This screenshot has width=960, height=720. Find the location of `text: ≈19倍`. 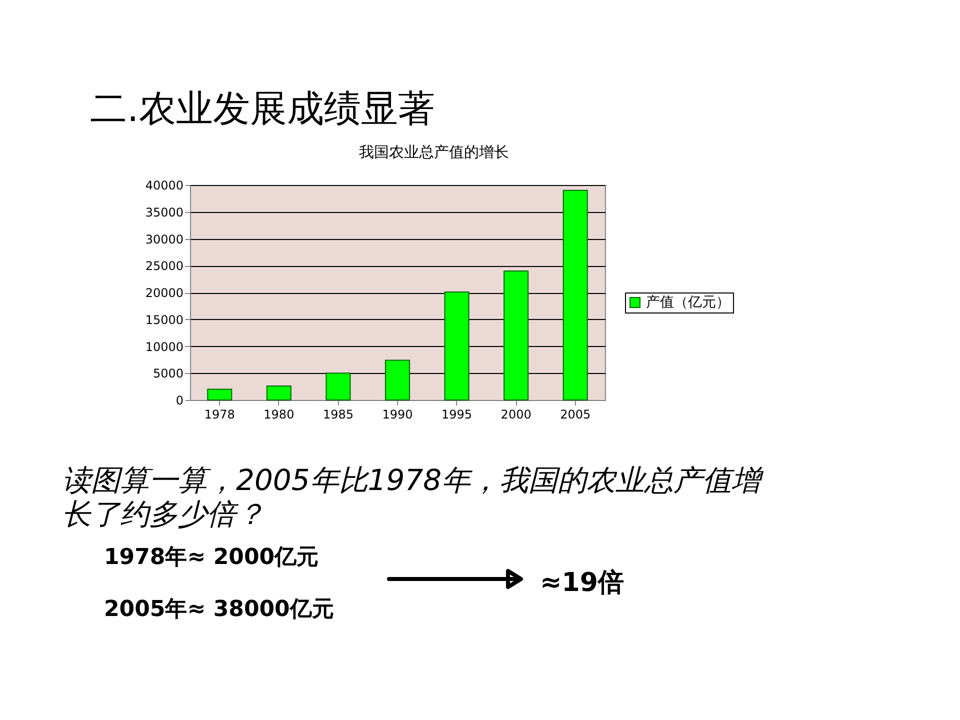

text: ≈19倍 is located at coordinates (582, 583).